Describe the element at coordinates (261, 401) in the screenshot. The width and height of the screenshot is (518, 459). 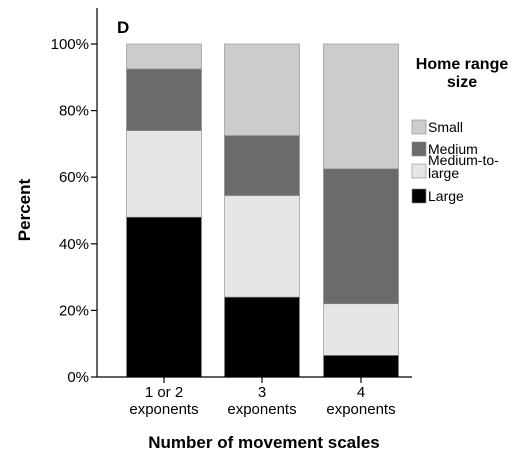
I see `x-tick-label: 3 exponents` at that location.